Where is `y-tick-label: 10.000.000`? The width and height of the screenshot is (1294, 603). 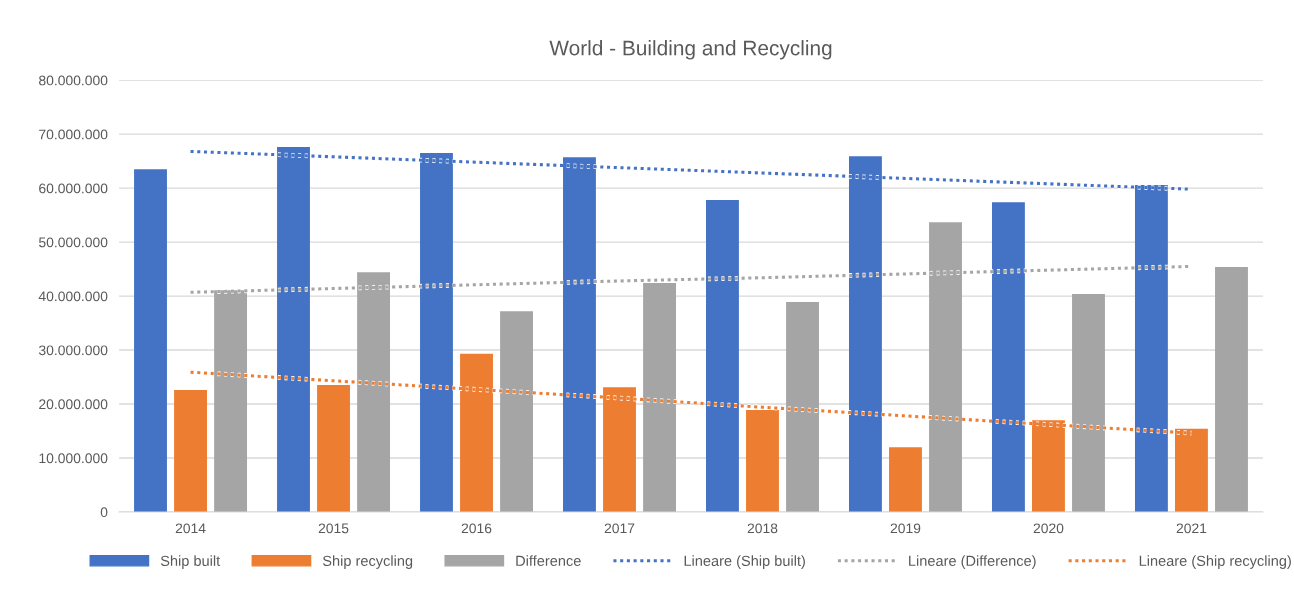 y-tick-label: 10.000.000 is located at coordinates (73, 458).